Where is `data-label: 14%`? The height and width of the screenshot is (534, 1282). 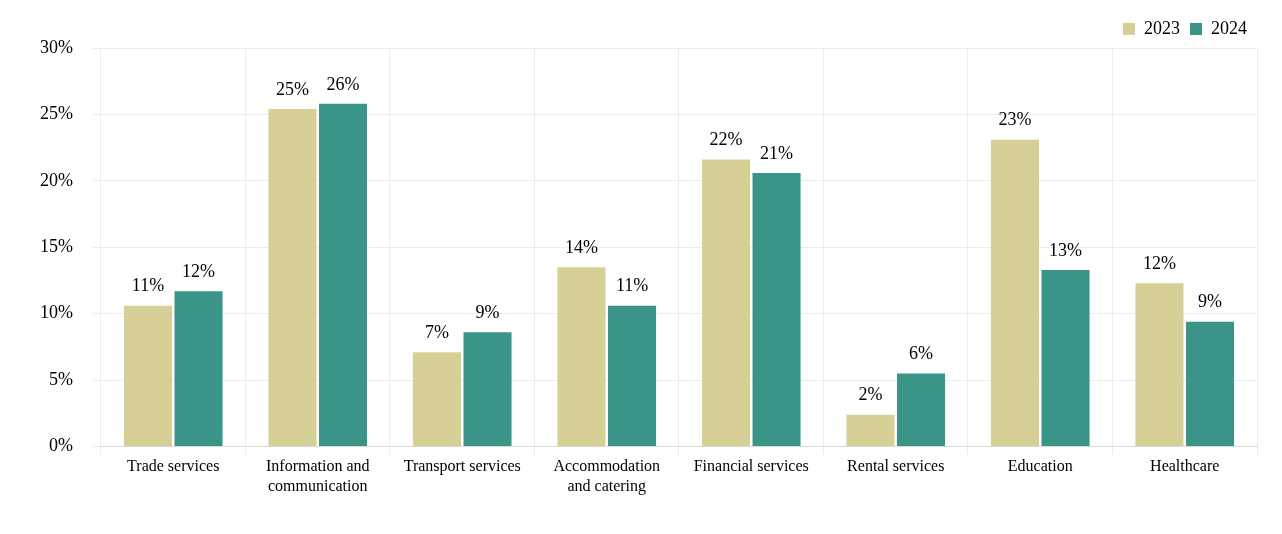
data-label: 14% is located at coordinates (581, 246).